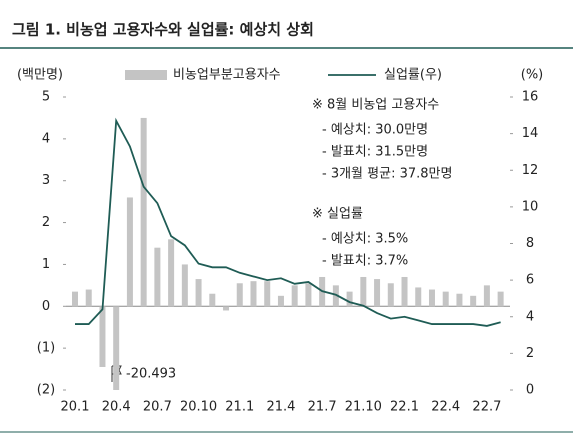  What do you see at coordinates (46, 348) in the screenshot?
I see `y-tick-label: (1)` at bounding box center [46, 348].